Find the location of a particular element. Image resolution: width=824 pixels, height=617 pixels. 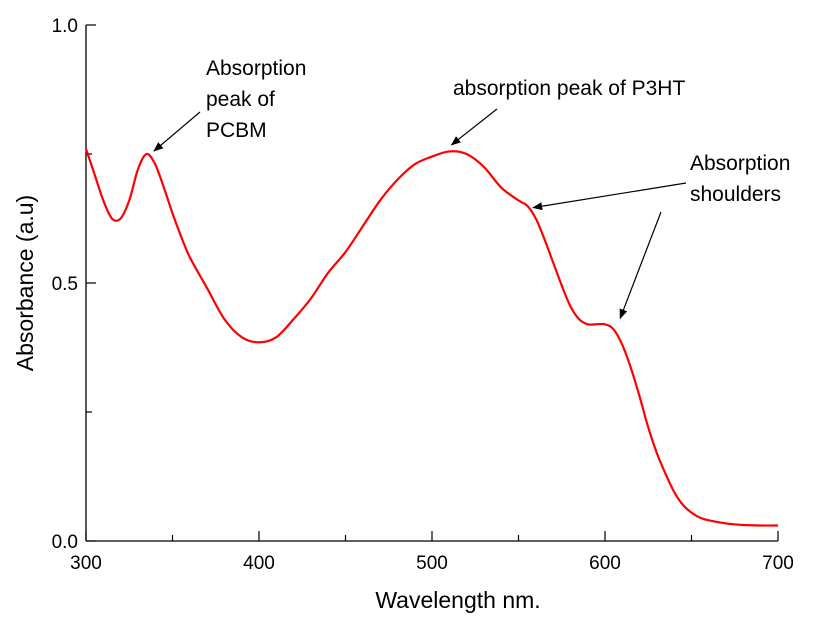

y-axis-title: Absorbance (a.u) is located at coordinates (25, 283).